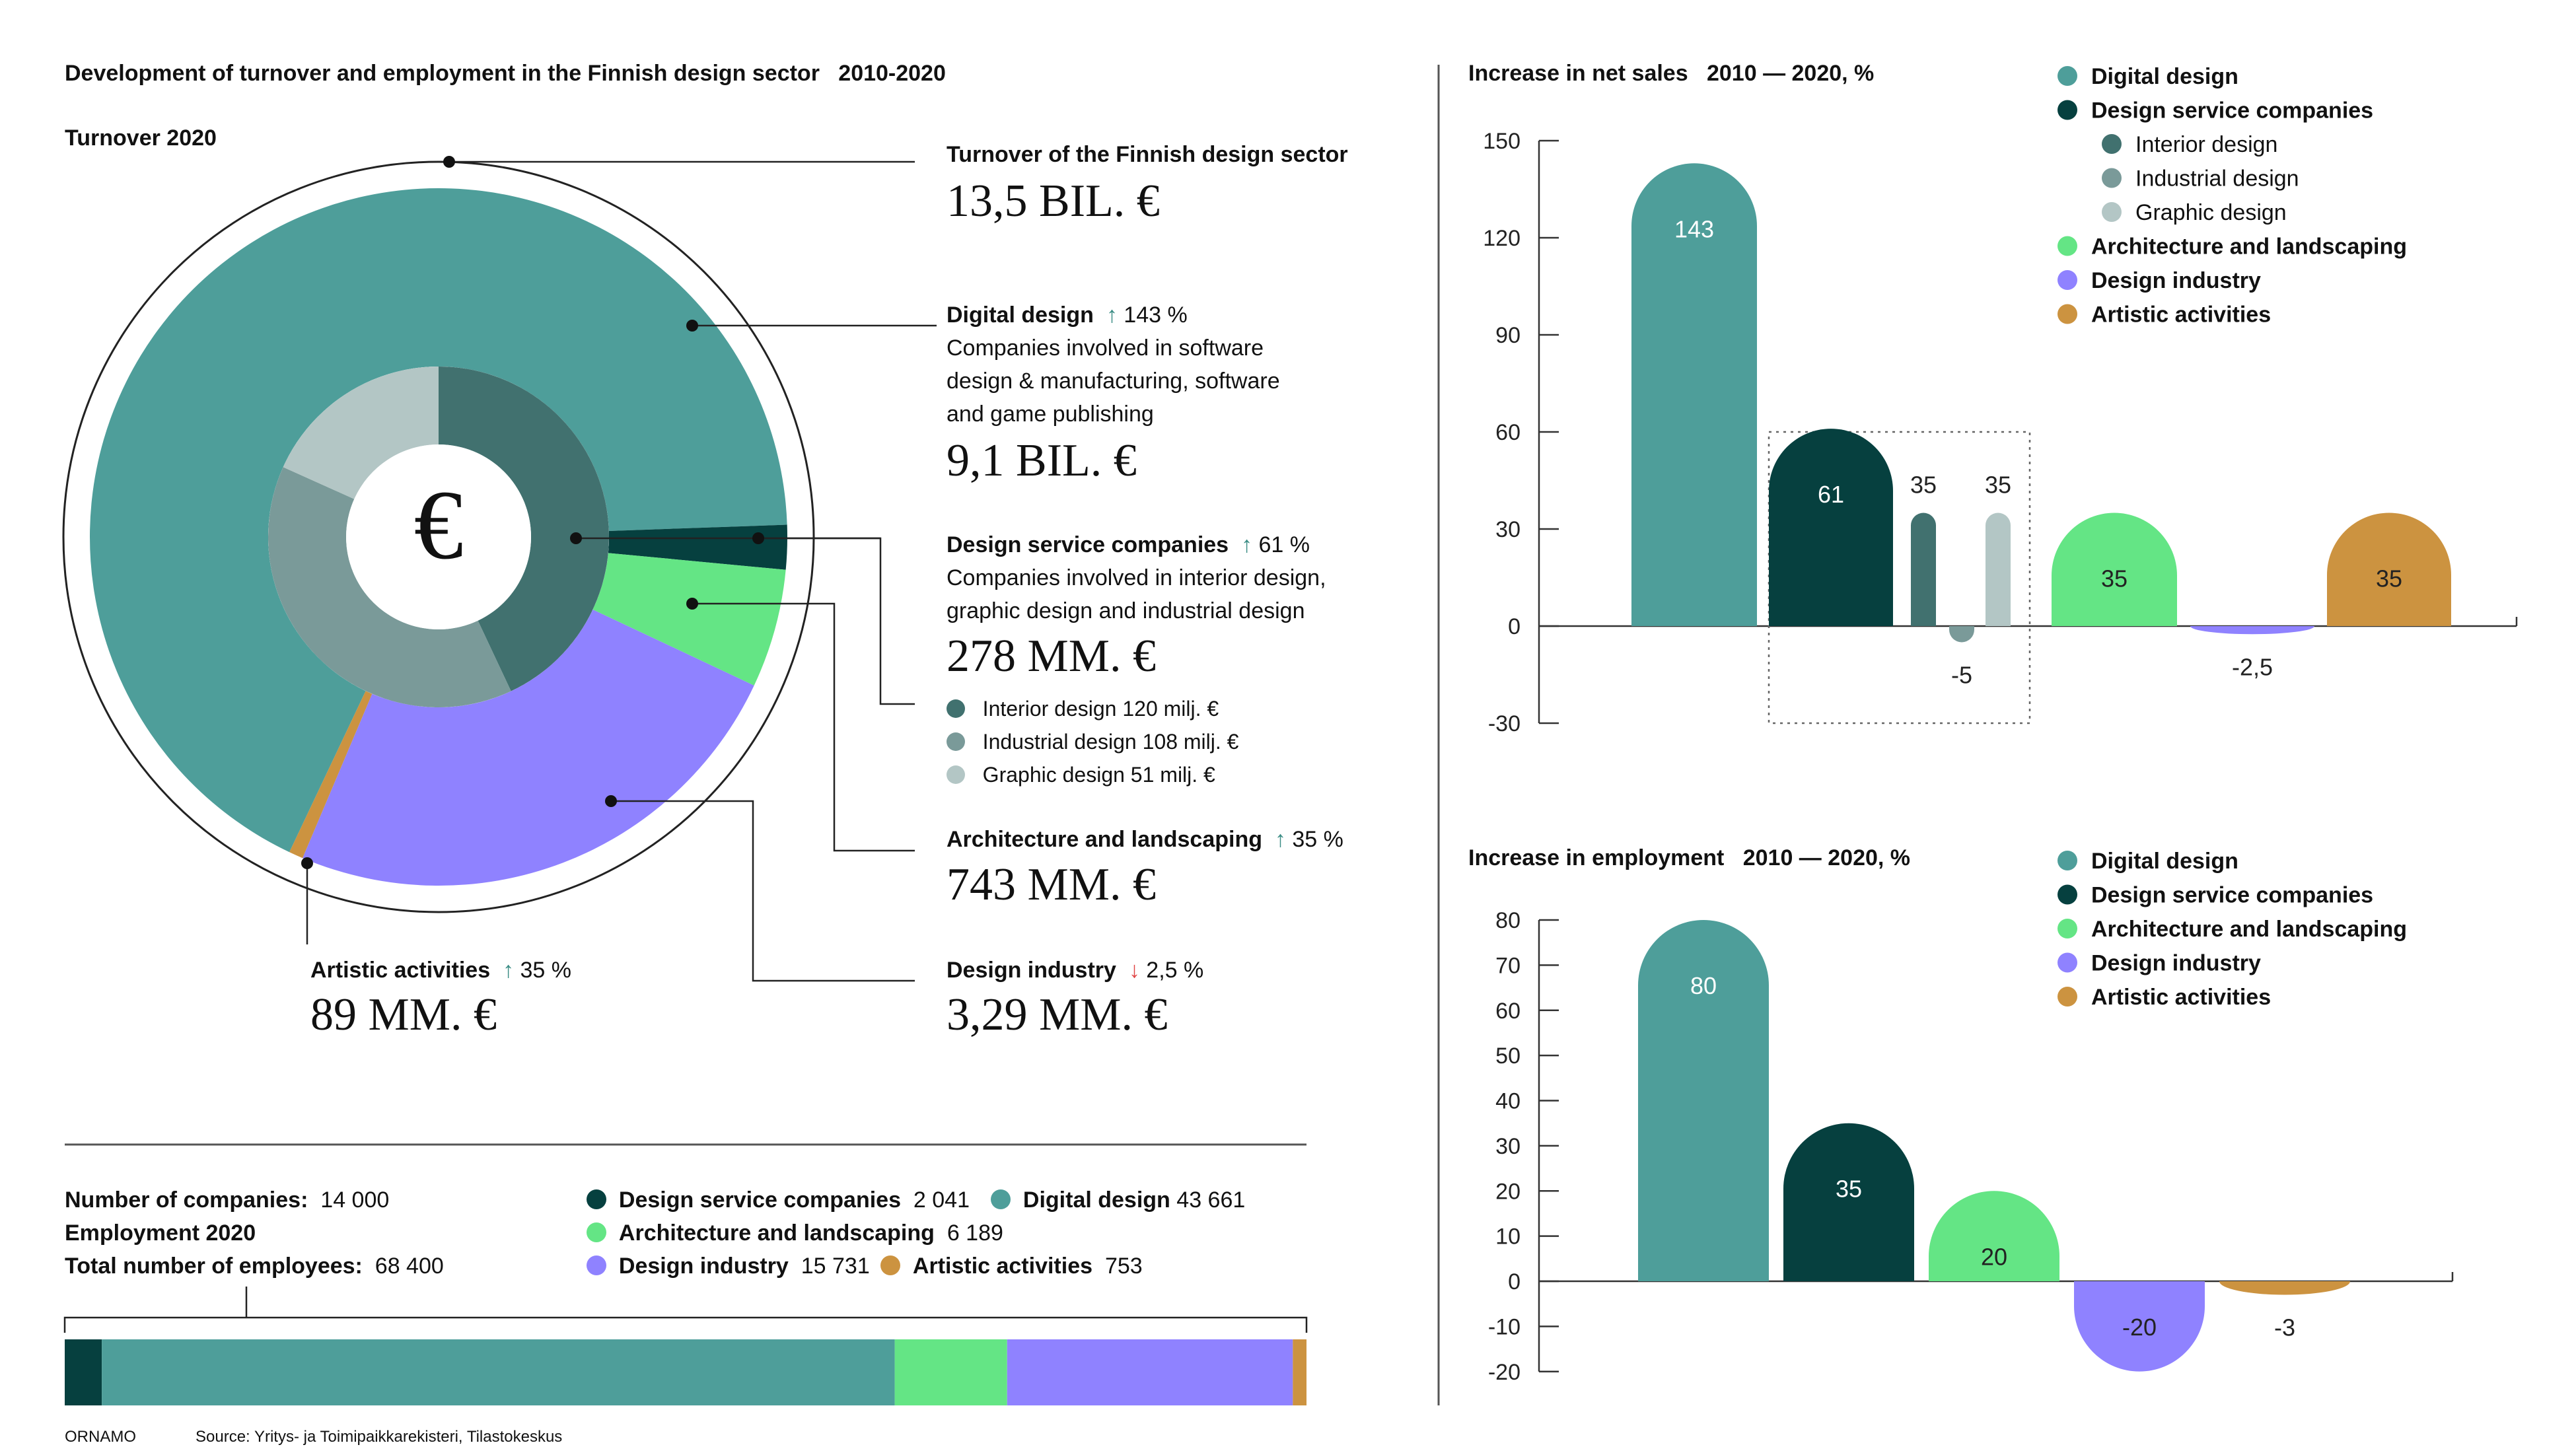  What do you see at coordinates (1505, 724) in the screenshot?
I see `y-tick-label: -30` at bounding box center [1505, 724].